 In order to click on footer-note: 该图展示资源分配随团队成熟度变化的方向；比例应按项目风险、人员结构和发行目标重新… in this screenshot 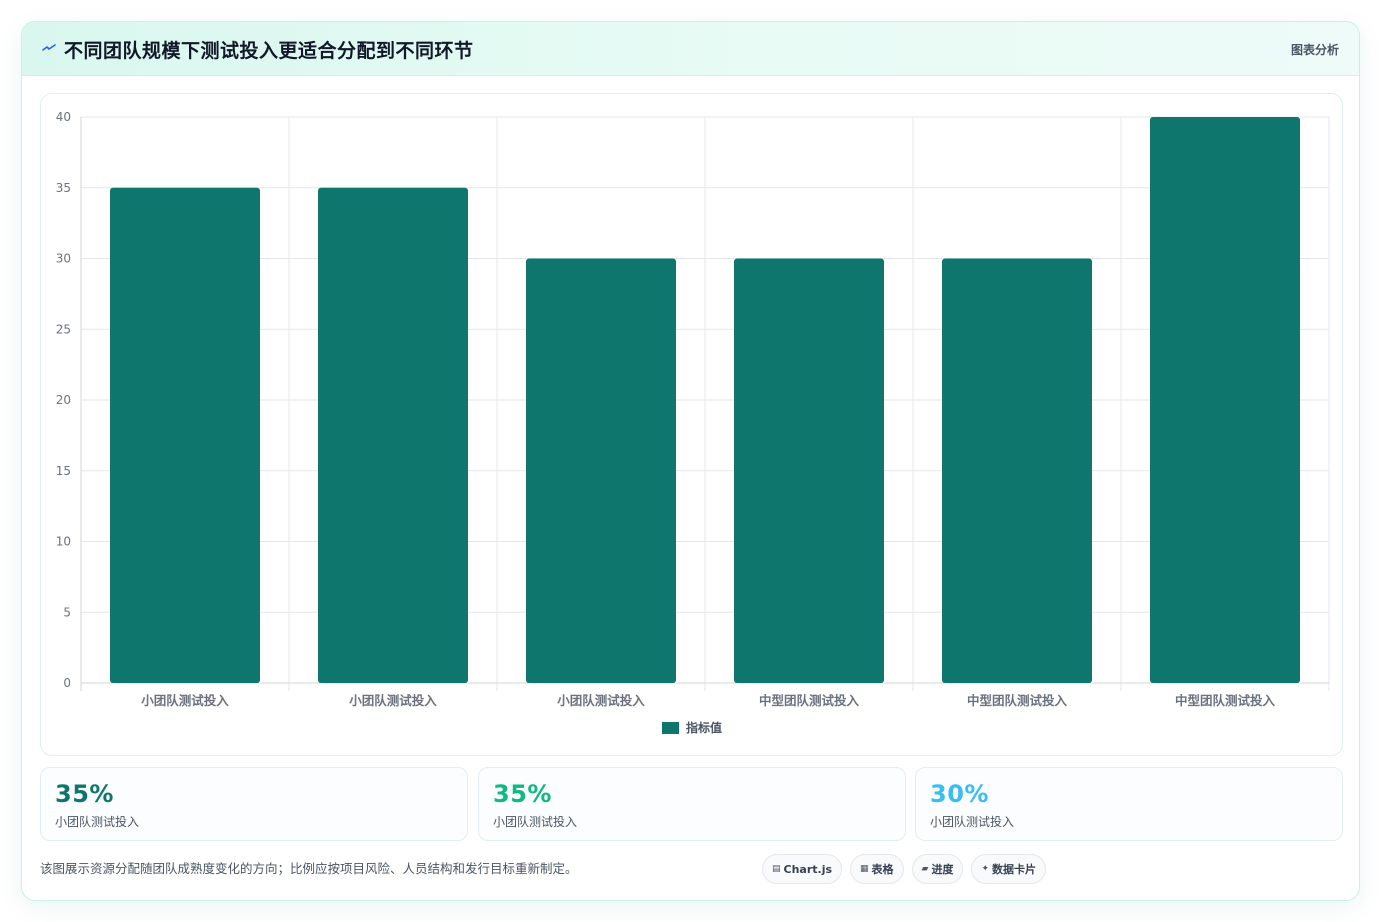, I will do `click(309, 868)`.